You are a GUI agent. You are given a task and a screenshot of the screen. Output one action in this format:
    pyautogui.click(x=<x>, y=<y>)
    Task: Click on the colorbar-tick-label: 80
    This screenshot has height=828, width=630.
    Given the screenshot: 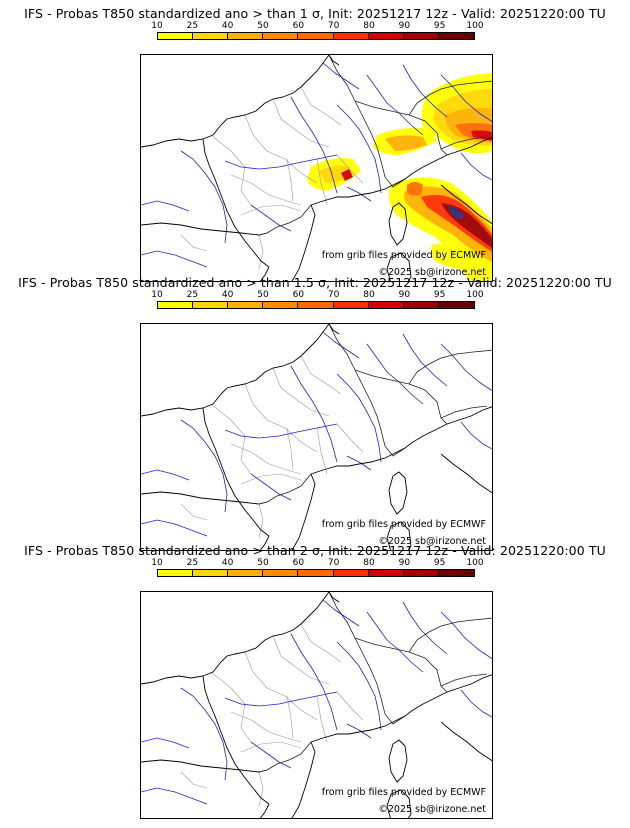 What is the action you would take?
    pyautogui.click(x=369, y=563)
    